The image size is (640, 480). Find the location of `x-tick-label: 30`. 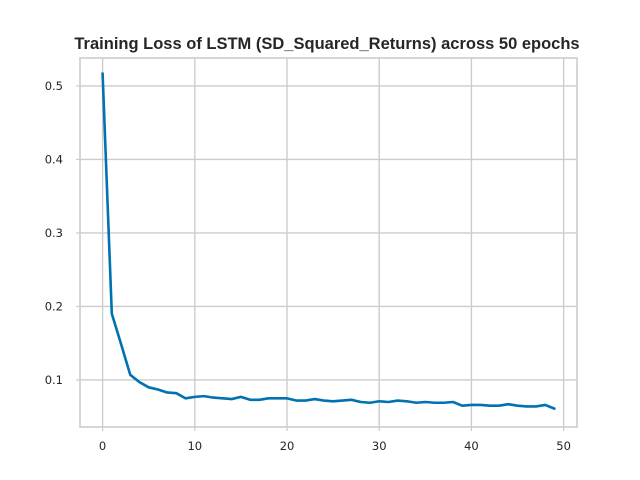

x-tick-label: 30 is located at coordinates (379, 446).